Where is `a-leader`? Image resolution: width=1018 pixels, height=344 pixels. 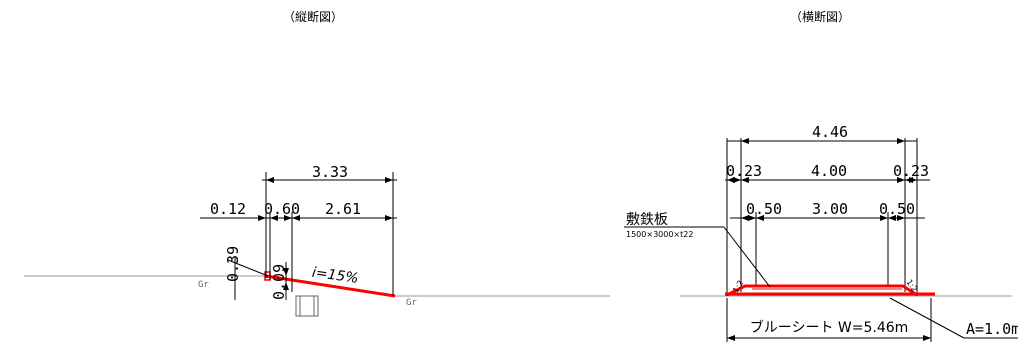 a-leader is located at coordinates (927, 318).